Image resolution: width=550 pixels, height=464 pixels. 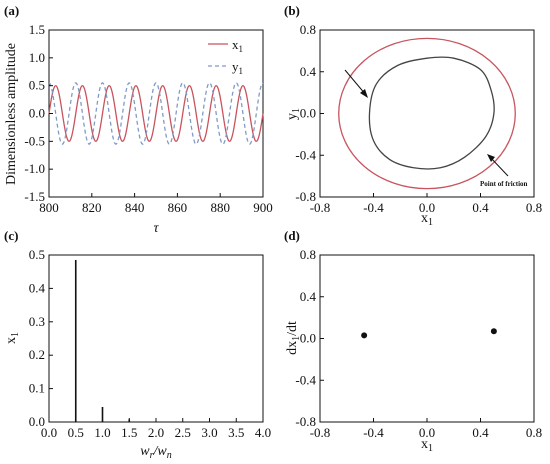 What do you see at coordinates (11, 114) in the screenshot?
I see `a-ylabel: Dimensionless amplitude` at bounding box center [11, 114].